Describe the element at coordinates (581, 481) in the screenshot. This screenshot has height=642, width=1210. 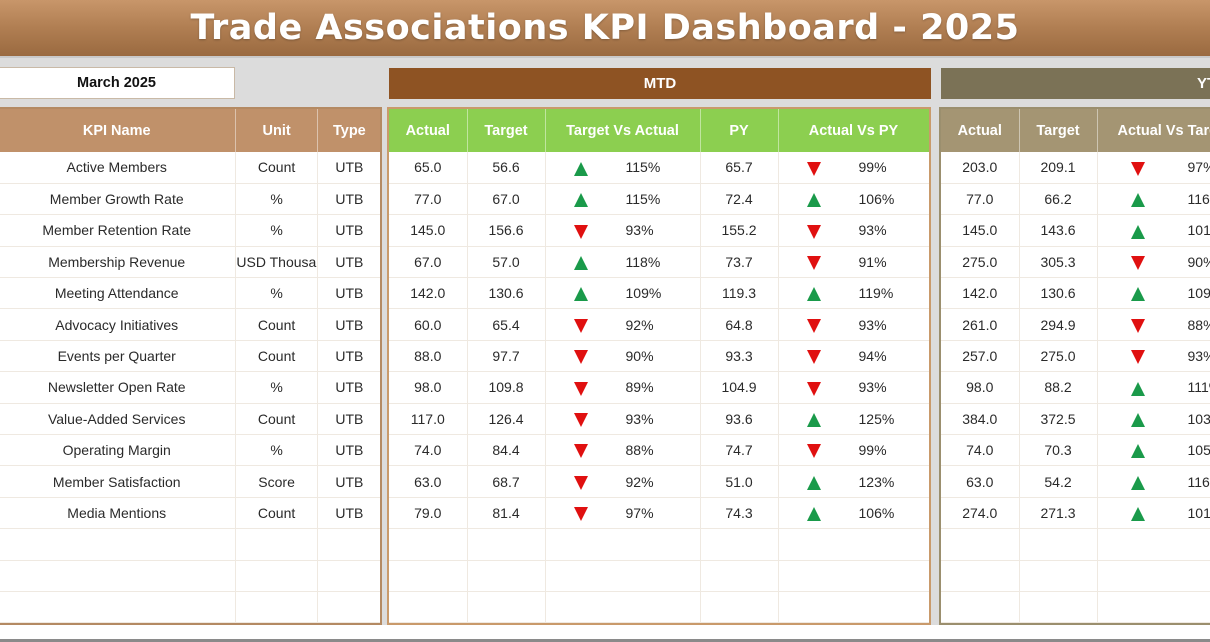
I see `indicator-wrap` at that location.